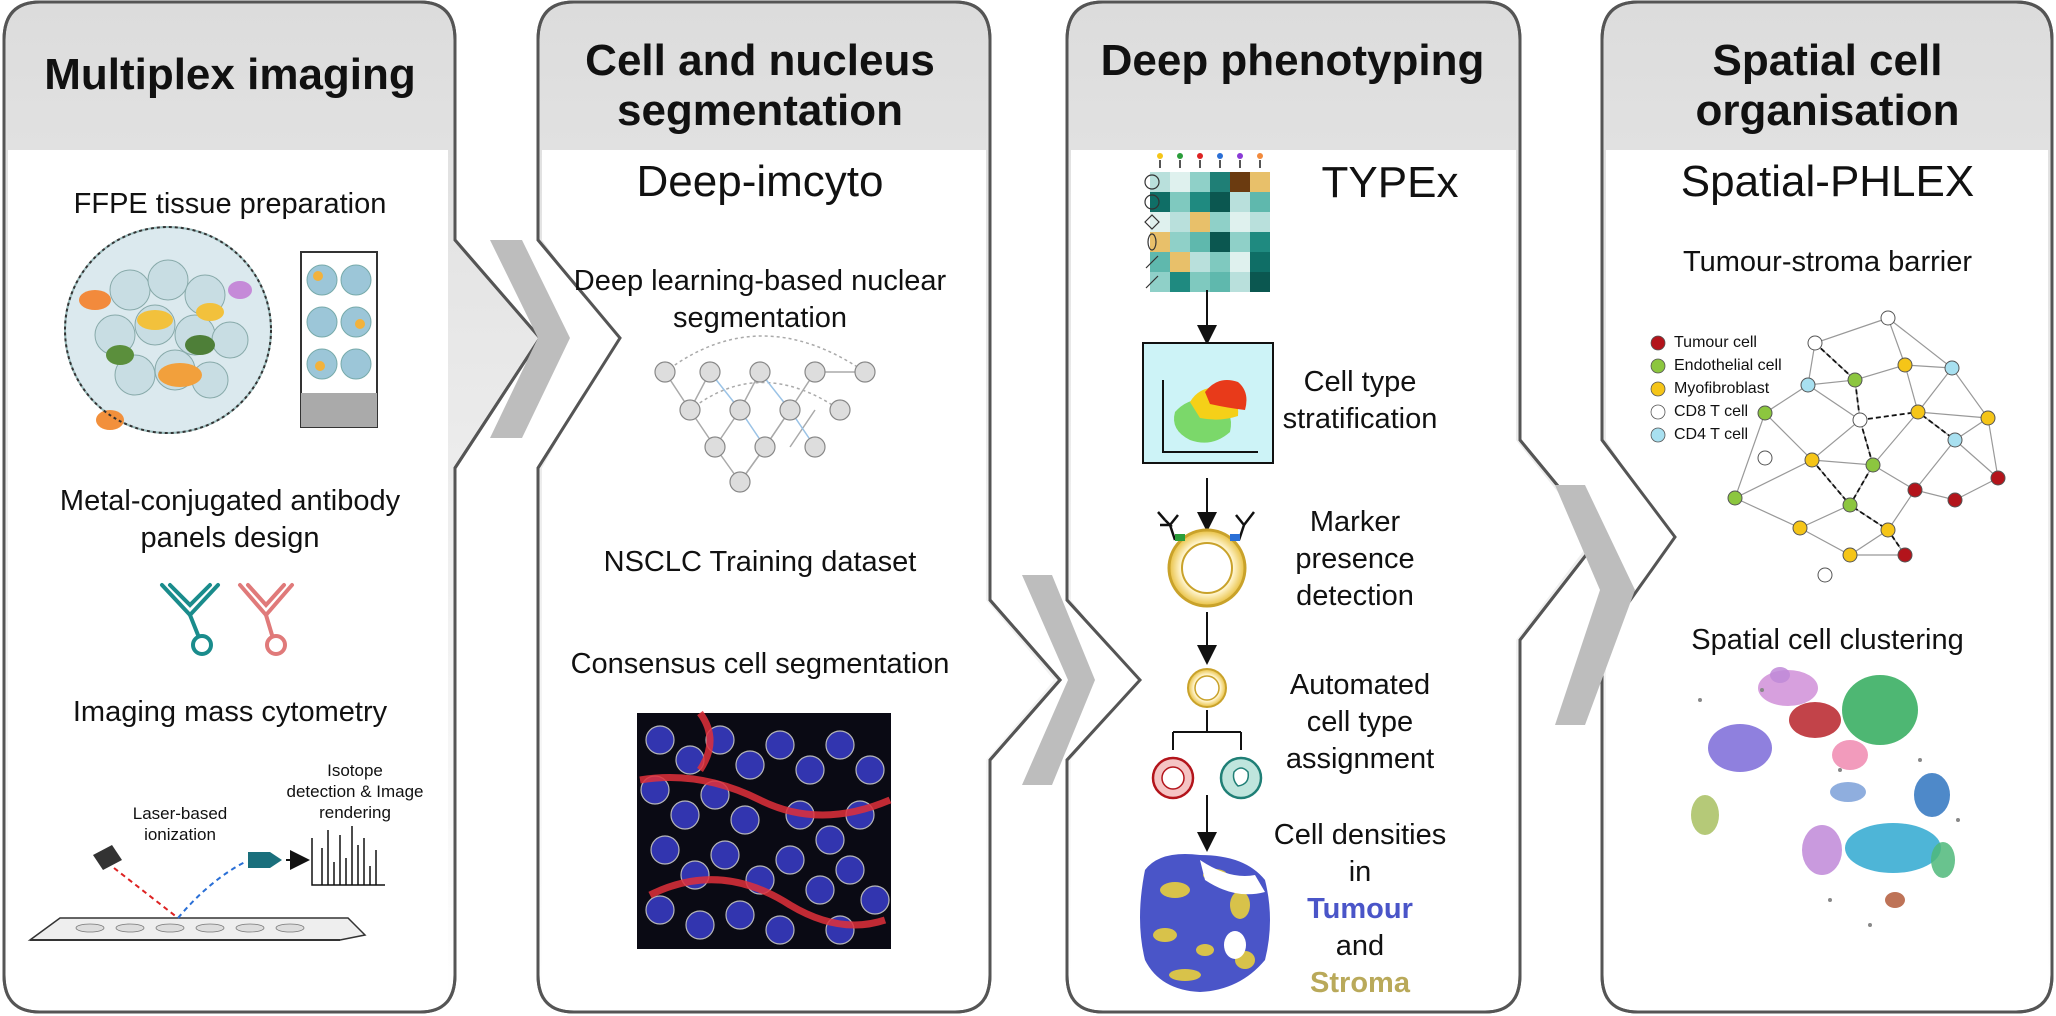 The height and width of the screenshot is (1016, 2056). Describe the element at coordinates (1360, 759) in the screenshot. I see `auto-caption-line3: assignment` at that location.